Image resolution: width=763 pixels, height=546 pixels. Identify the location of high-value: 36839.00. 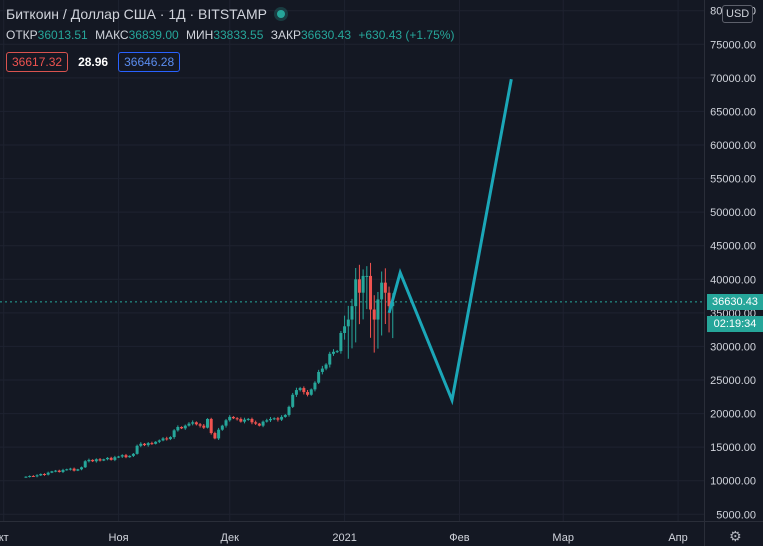
(153, 35).